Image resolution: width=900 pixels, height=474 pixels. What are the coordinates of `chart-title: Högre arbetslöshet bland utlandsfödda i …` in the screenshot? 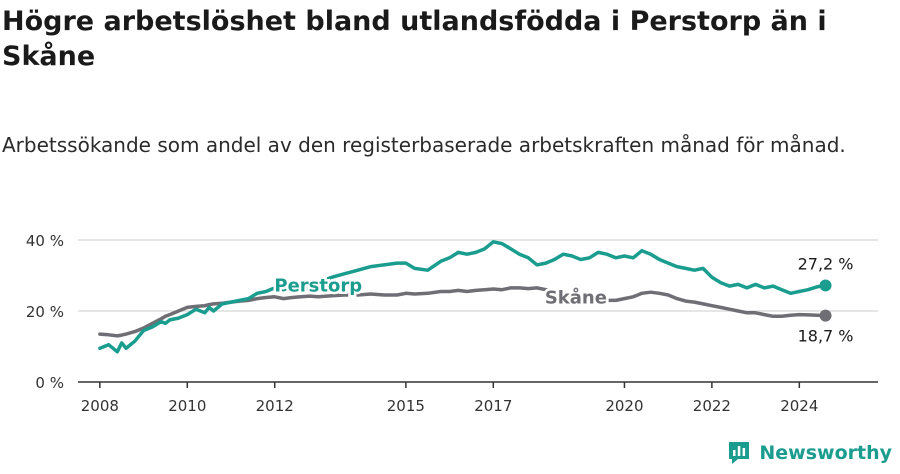 It's located at (414, 39).